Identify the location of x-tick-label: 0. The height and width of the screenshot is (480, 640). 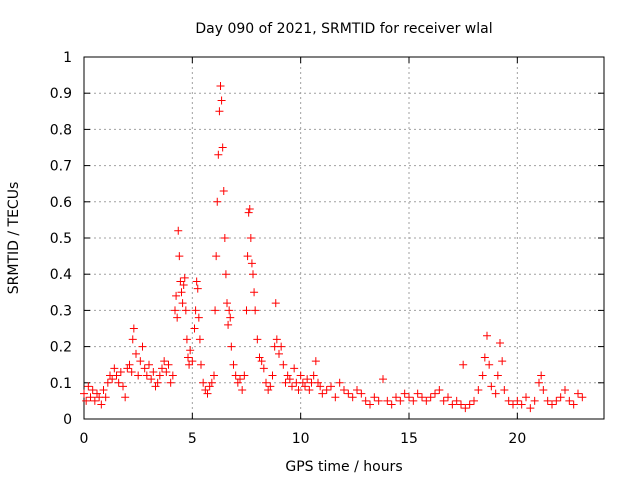
(84, 439).